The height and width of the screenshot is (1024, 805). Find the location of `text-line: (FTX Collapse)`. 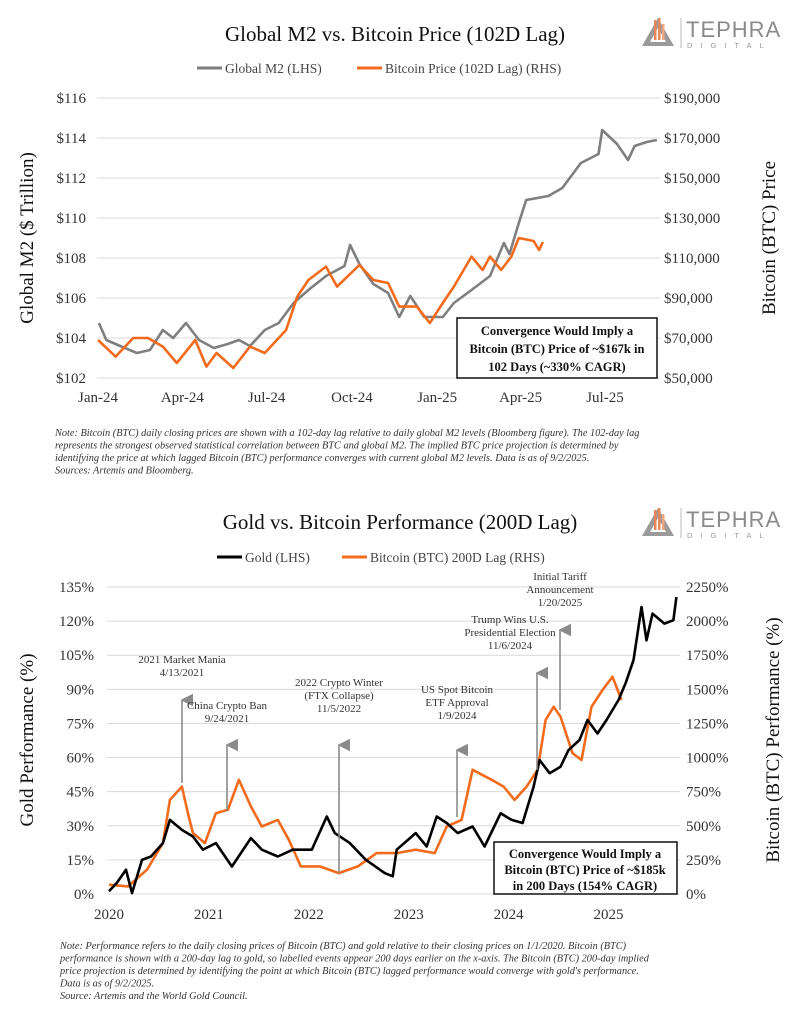

text-line: (FTX Collapse) is located at coordinates (339, 696).